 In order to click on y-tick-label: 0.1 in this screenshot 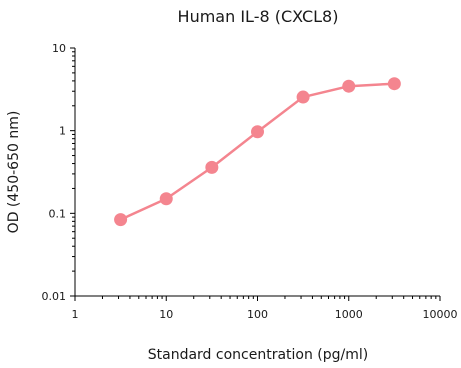, I will do `click(58, 213)`.